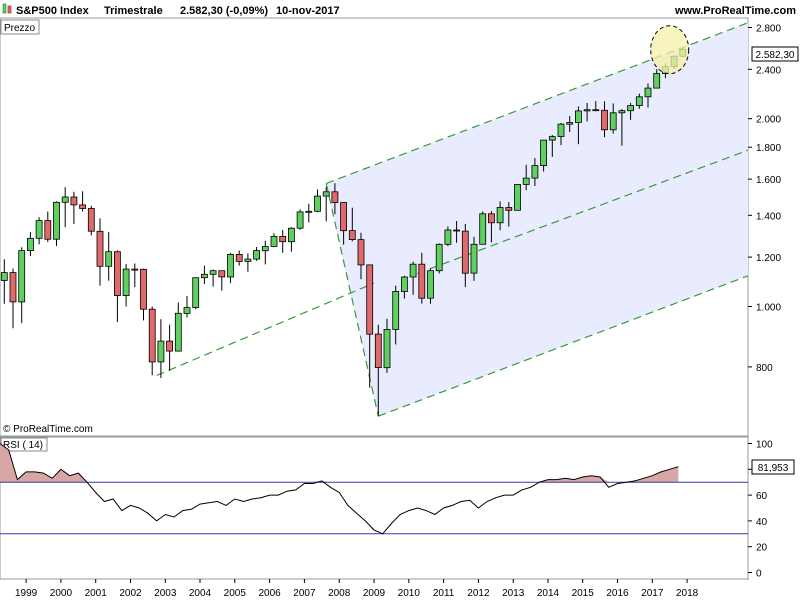  Describe the element at coordinates (308, 11) in the screenshot. I see `header-date: 10-nov-2017` at that location.